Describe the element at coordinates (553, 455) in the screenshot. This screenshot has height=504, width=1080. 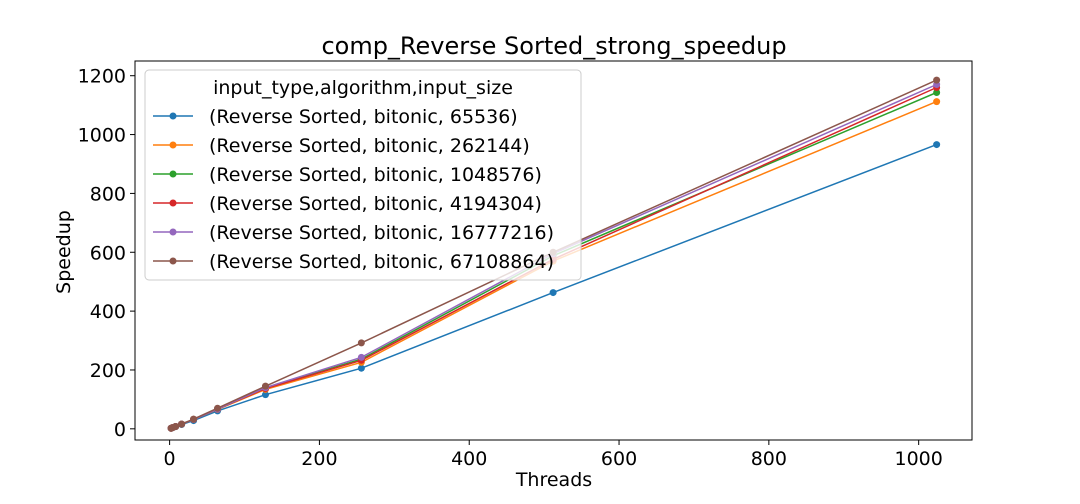
I see `x-axis: 0 200 400 600 800 1000` at that location.